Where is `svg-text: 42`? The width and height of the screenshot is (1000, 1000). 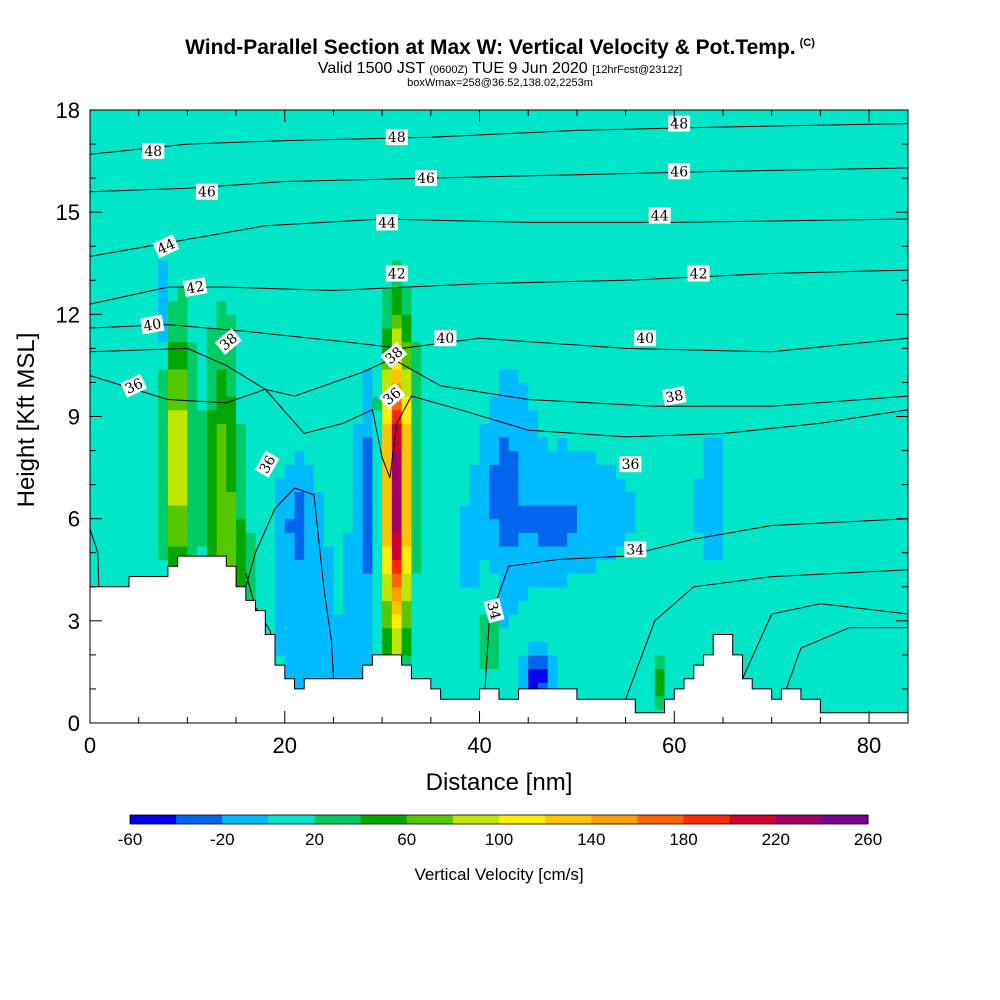
svg-text: 42 is located at coordinates (195, 288).